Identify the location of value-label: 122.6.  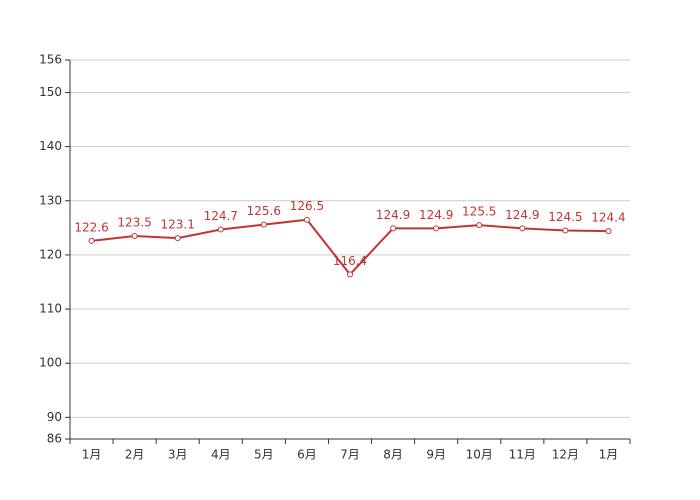
(91, 227).